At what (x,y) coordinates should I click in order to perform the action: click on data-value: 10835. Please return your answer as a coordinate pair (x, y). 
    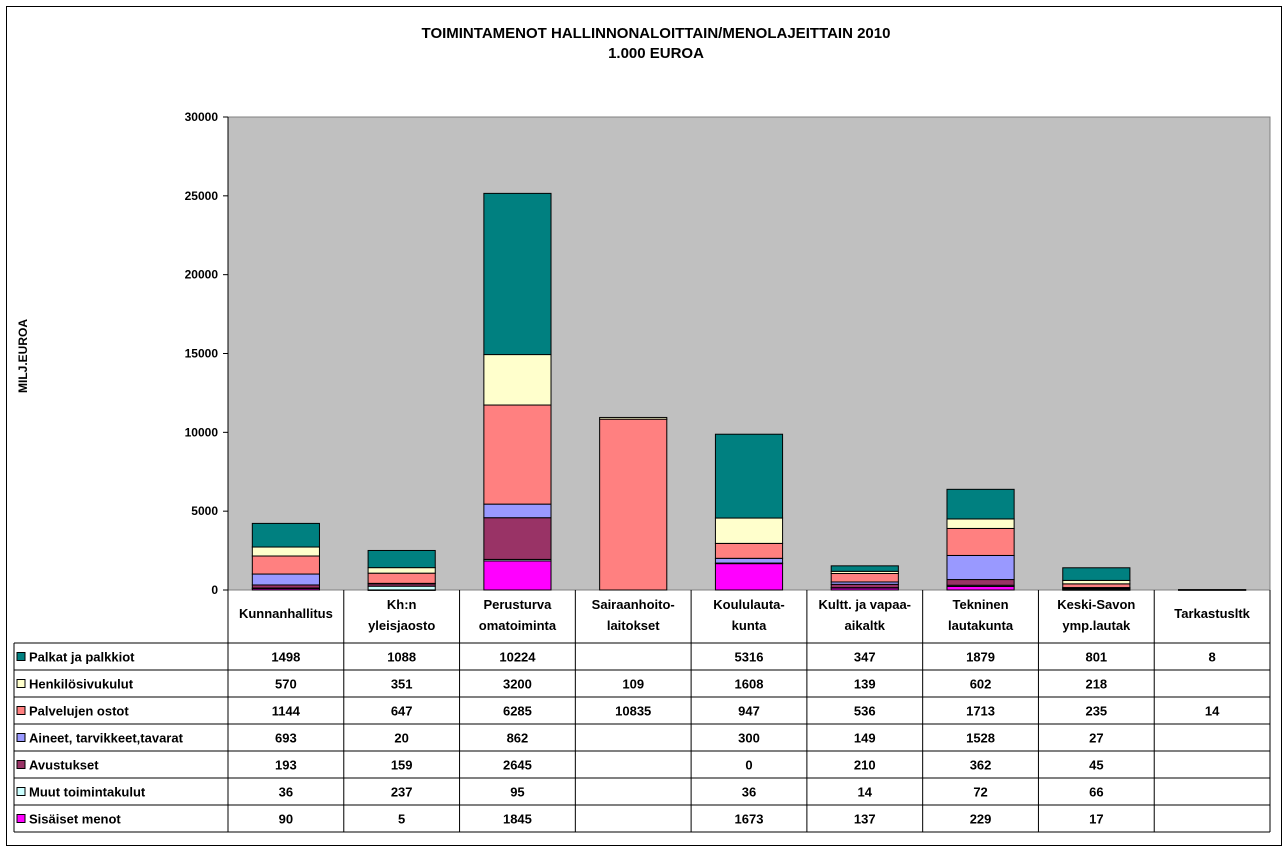
    Looking at the image, I should click on (633, 711).